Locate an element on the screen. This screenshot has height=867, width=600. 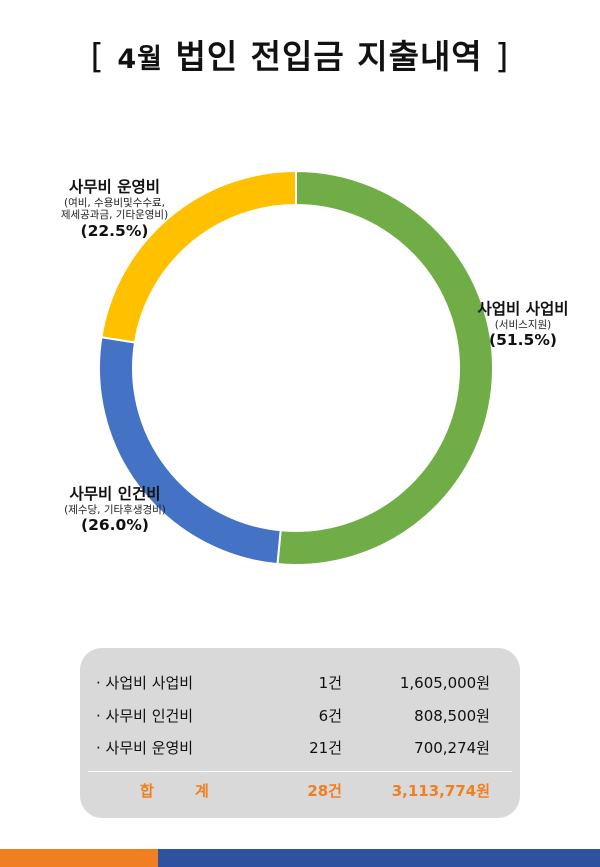
row-amount: 1,605,000원 is located at coordinates (444, 683).